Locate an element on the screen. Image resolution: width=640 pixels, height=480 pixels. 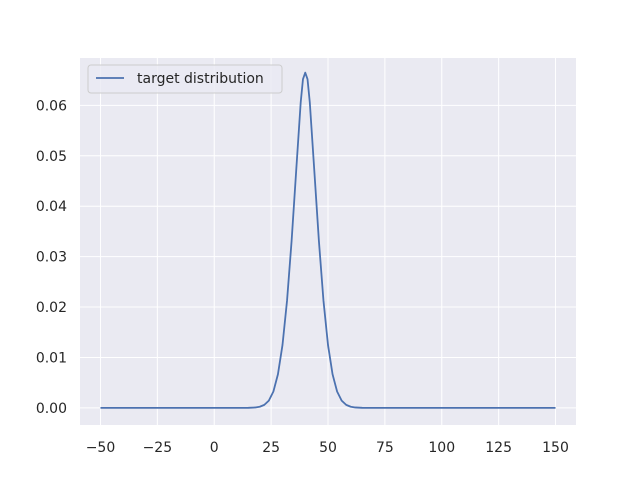
y-tick-label: 0.05 is located at coordinates (51, 157).